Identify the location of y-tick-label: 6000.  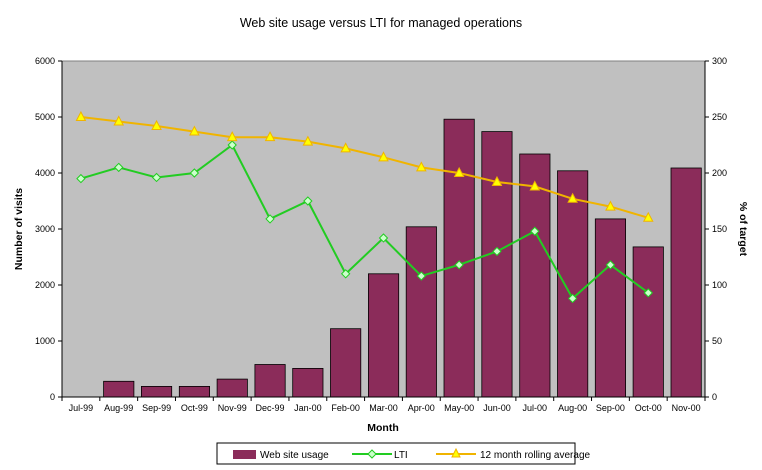
(45, 61).